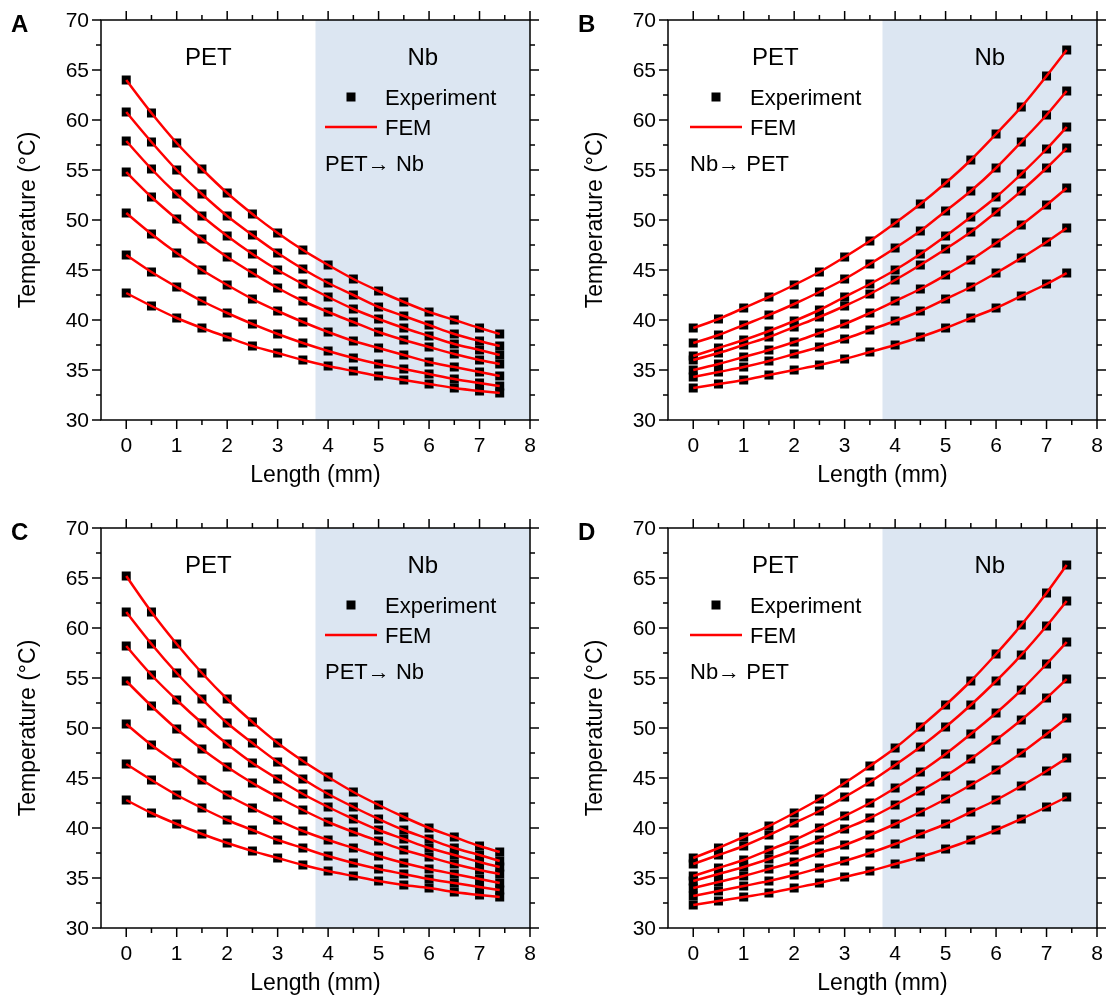 The width and height of the screenshot is (1110, 1006). Describe the element at coordinates (587, 531) in the screenshot. I see `chart-title: D` at that location.